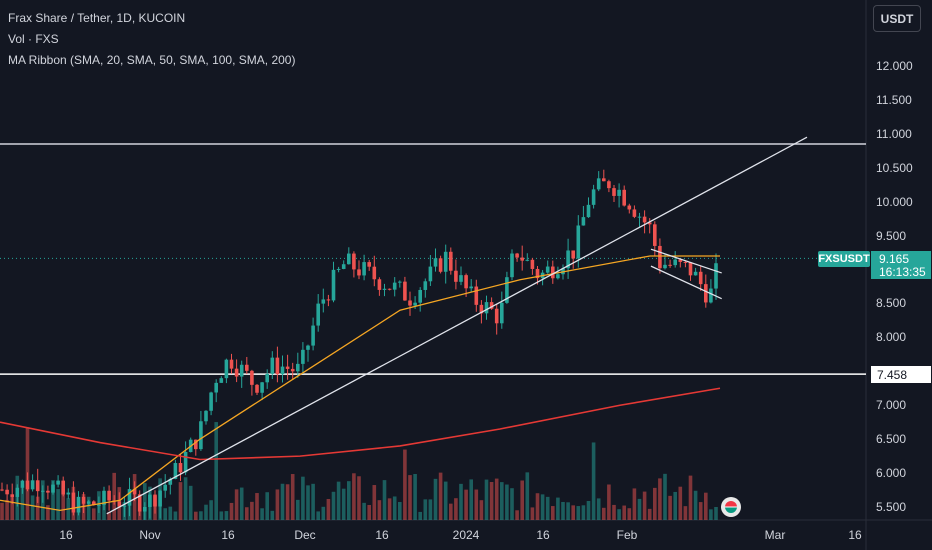 The width and height of the screenshot is (932, 550). I want to click on currency-button: USDT, so click(897, 18).